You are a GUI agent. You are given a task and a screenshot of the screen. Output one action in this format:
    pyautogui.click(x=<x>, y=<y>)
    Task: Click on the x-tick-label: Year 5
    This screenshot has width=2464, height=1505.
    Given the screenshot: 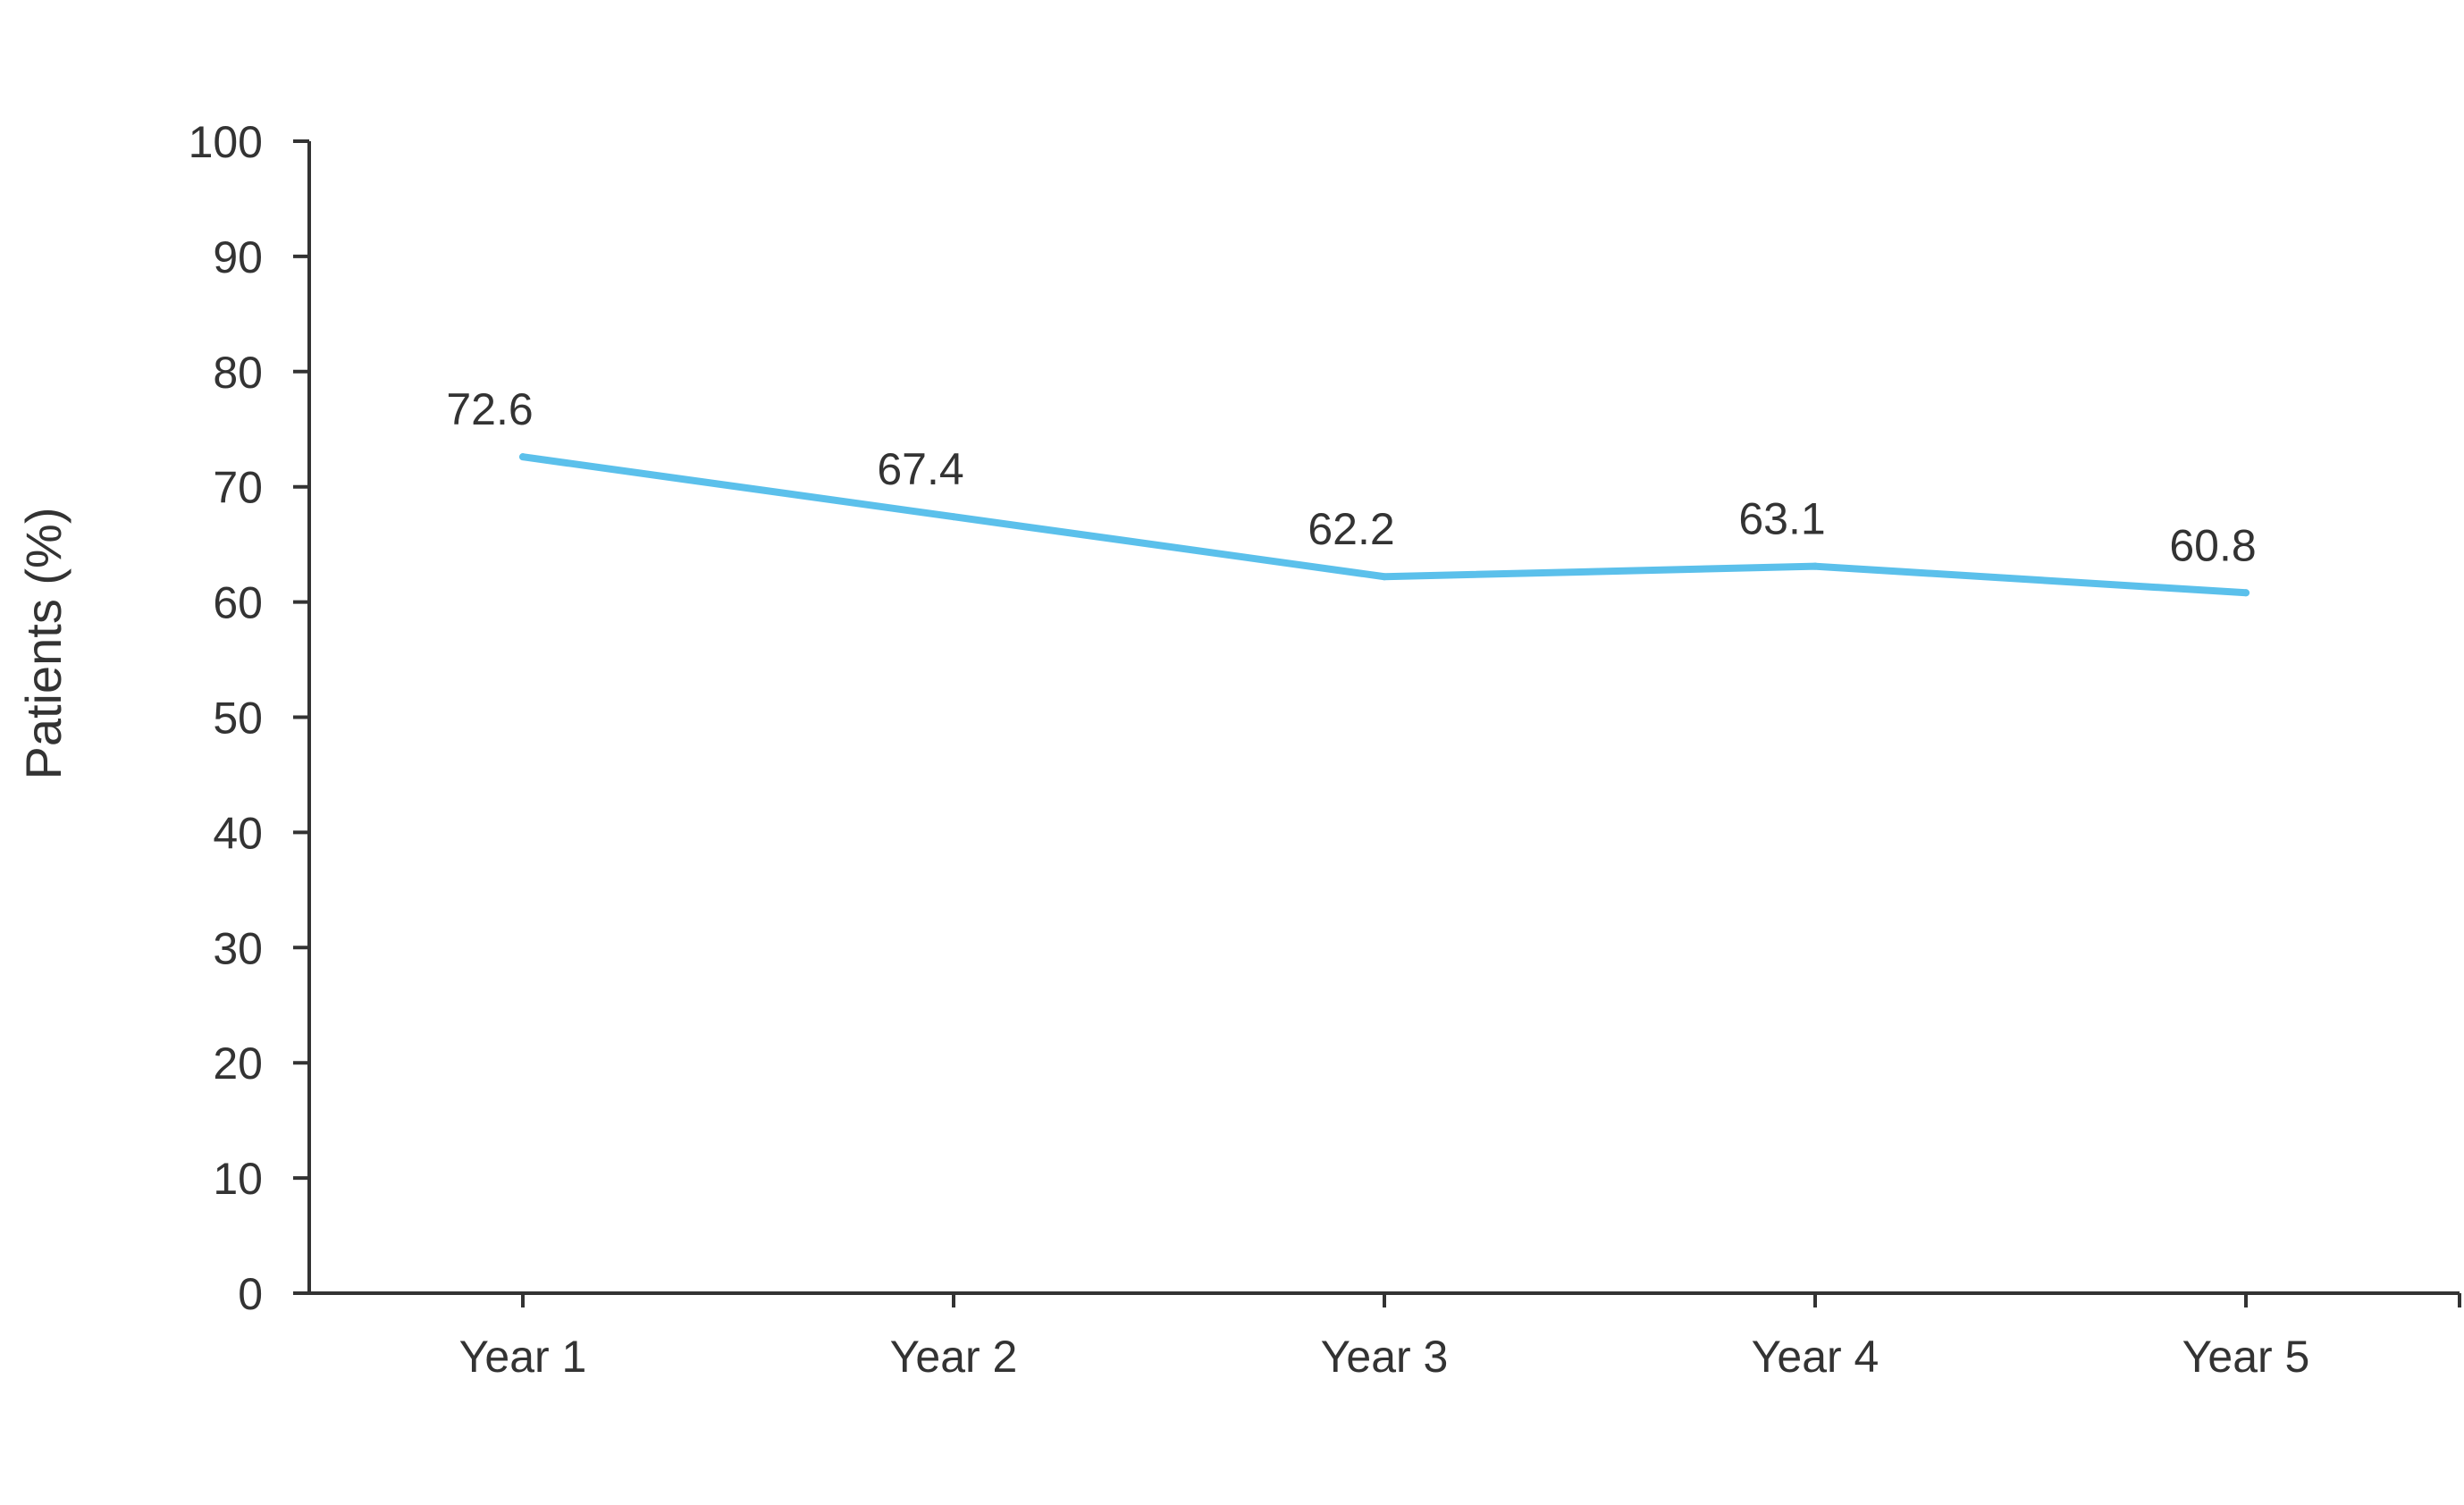 What is the action you would take?
    pyautogui.click(x=2246, y=1357)
    